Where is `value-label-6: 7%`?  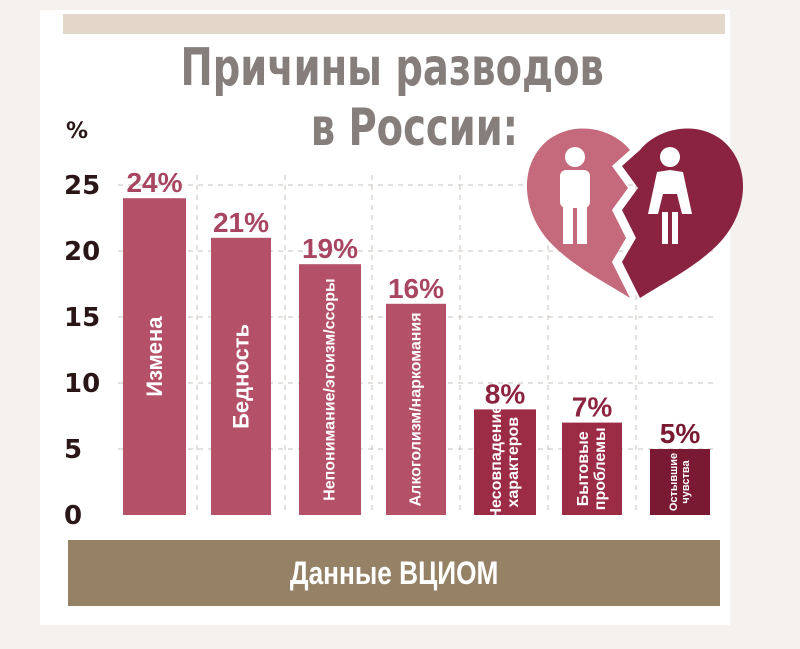 value-label-6: 7% is located at coordinates (592, 407).